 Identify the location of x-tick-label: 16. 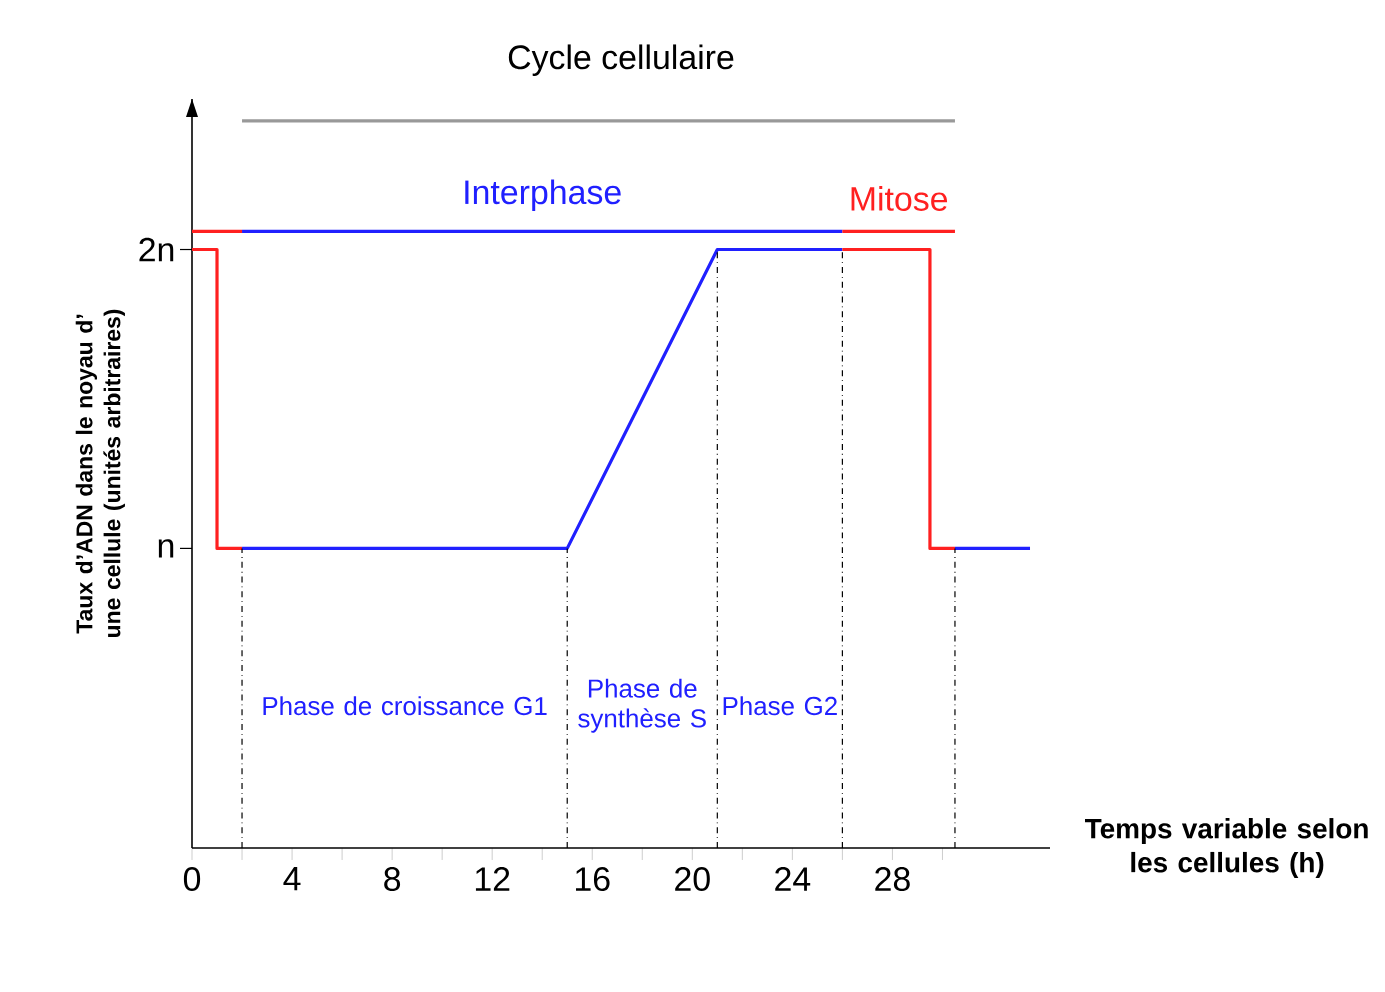
(593, 879).